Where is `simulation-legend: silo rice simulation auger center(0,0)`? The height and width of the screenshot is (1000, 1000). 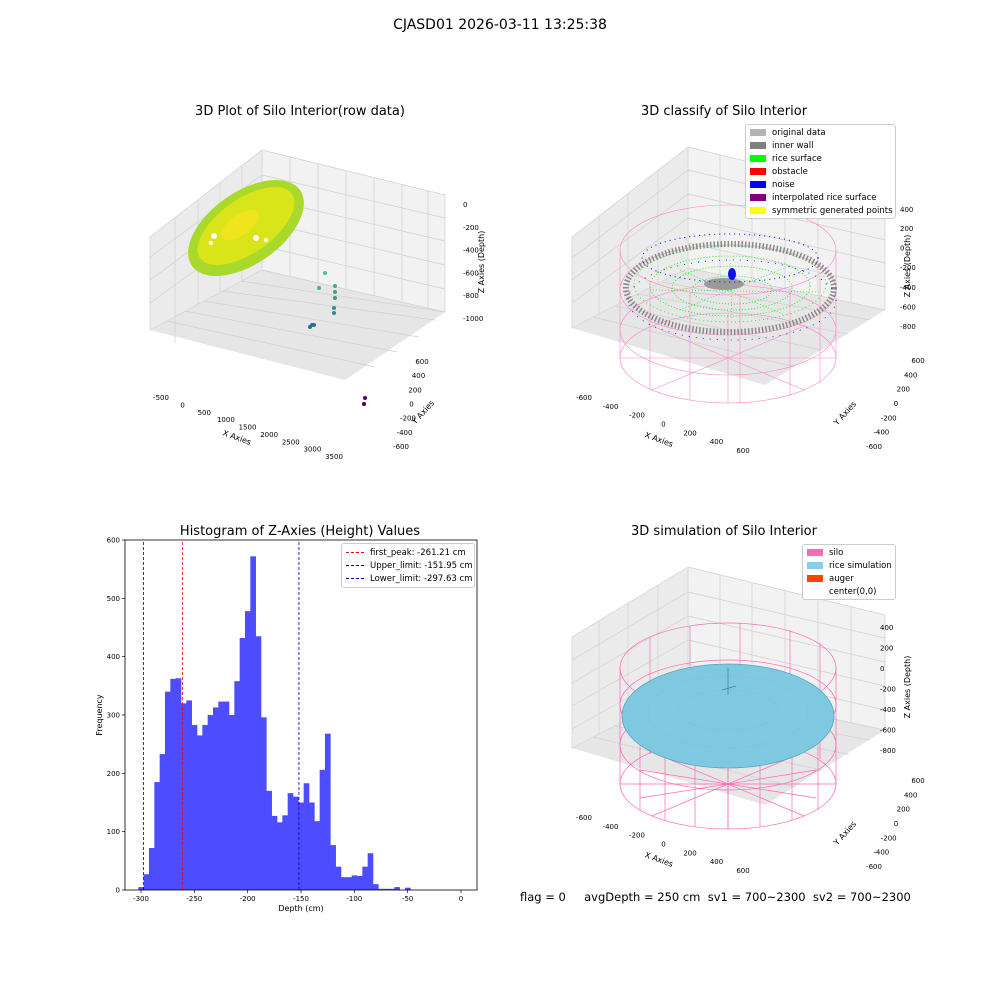 simulation-legend: silo rice simulation auger center(0,0) is located at coordinates (849, 572).